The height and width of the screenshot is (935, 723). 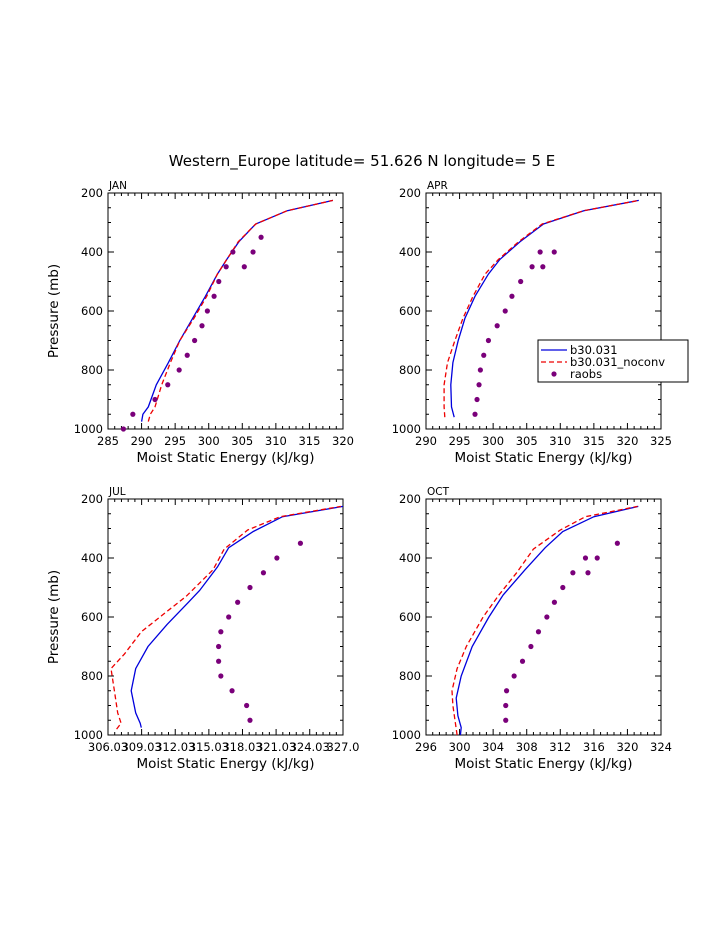 What do you see at coordinates (594, 441) in the screenshot?
I see `x-tick-label: 315` at bounding box center [594, 441].